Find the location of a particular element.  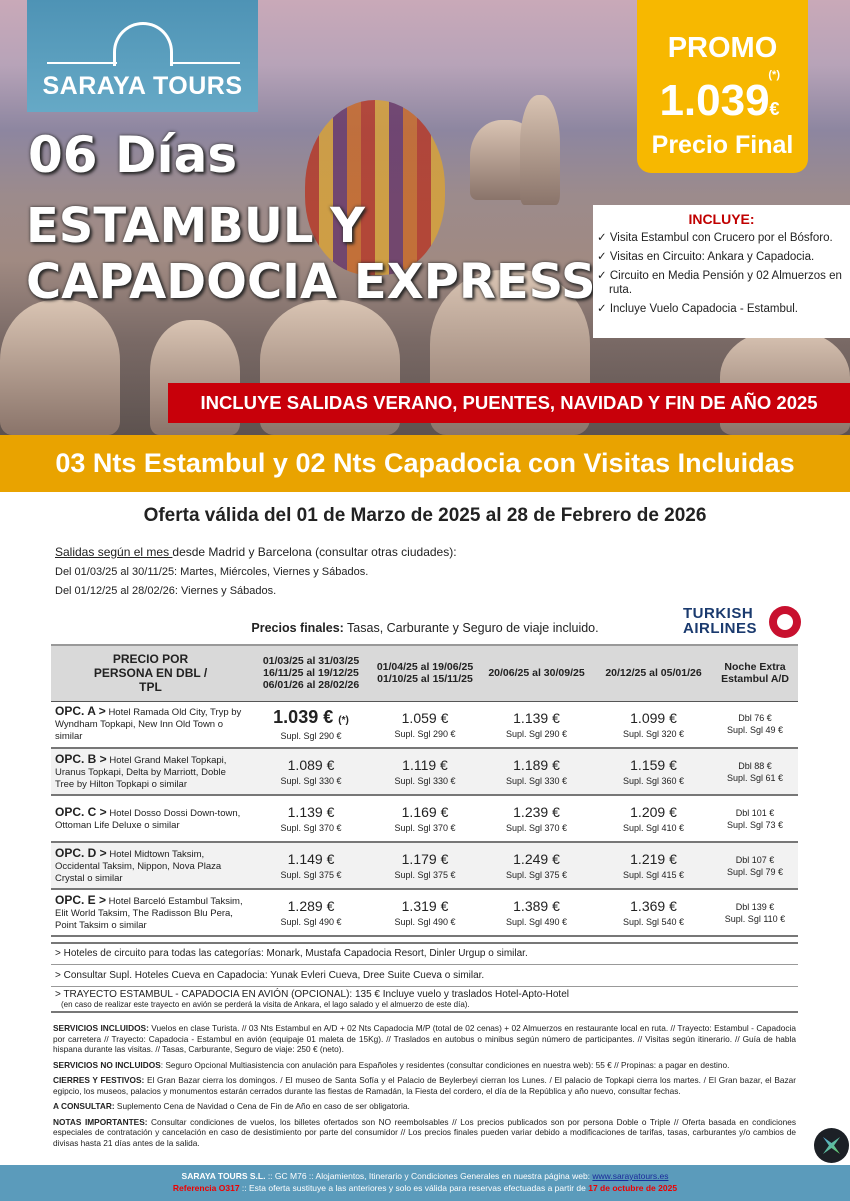

price-cell: 1.239 € Supl. Sgl 370 € is located at coordinates (536, 819).